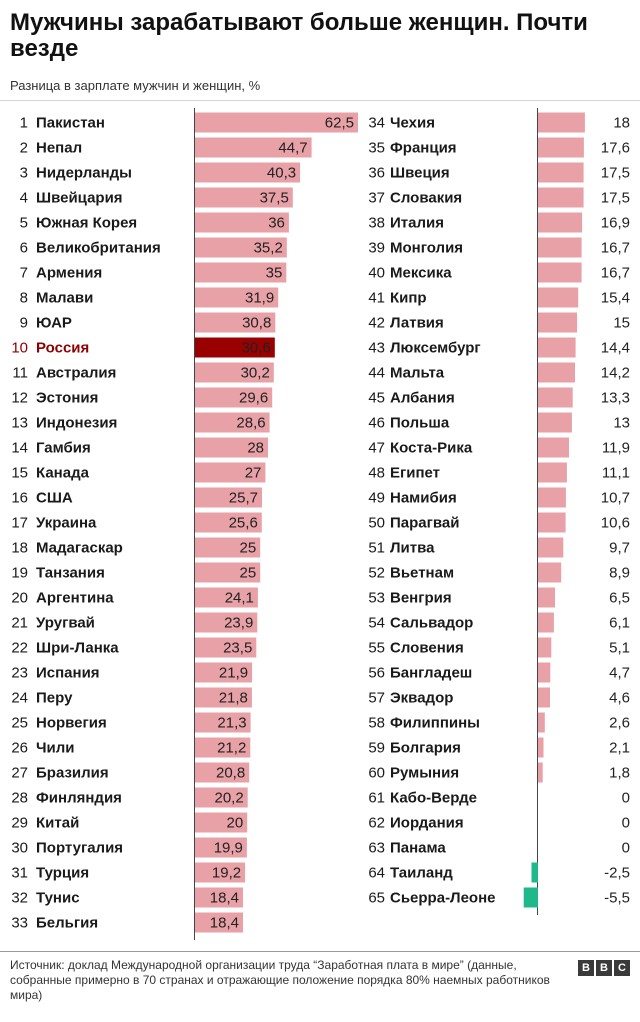  Describe the element at coordinates (67, 923) in the screenshot. I see `country-label: Бельгия` at that location.